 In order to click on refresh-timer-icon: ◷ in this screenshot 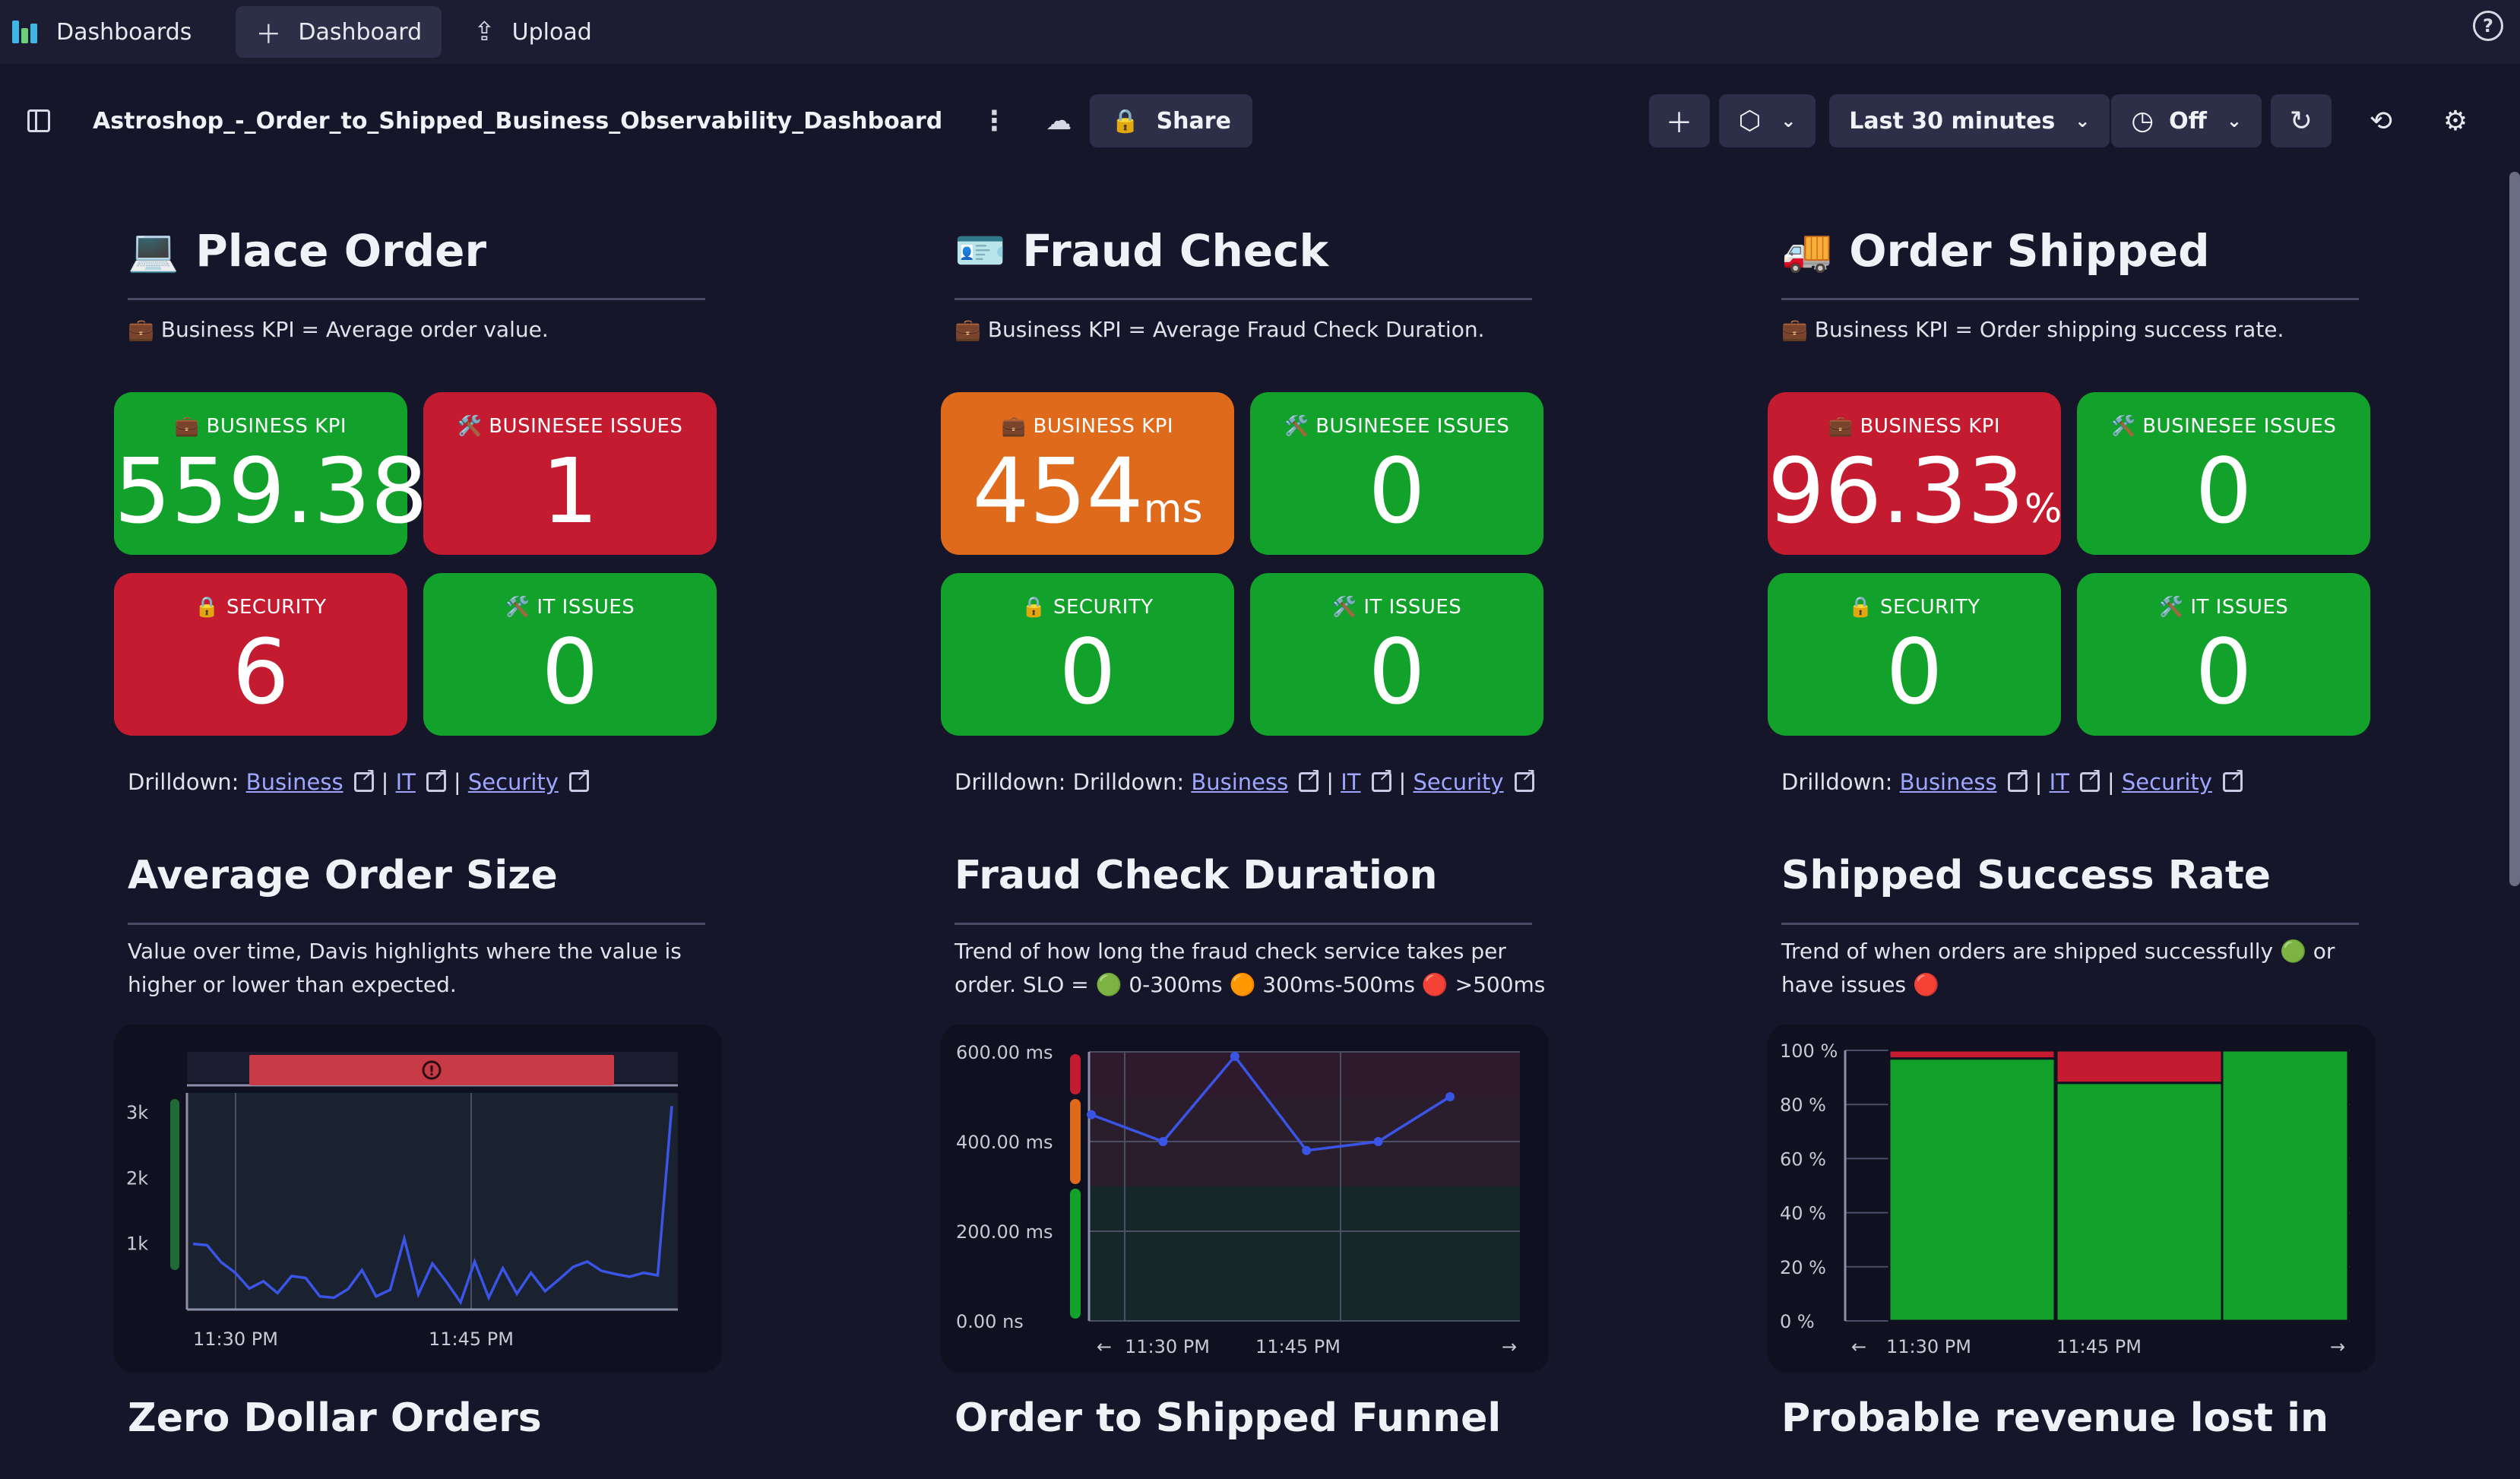, I will do `click(2142, 121)`.